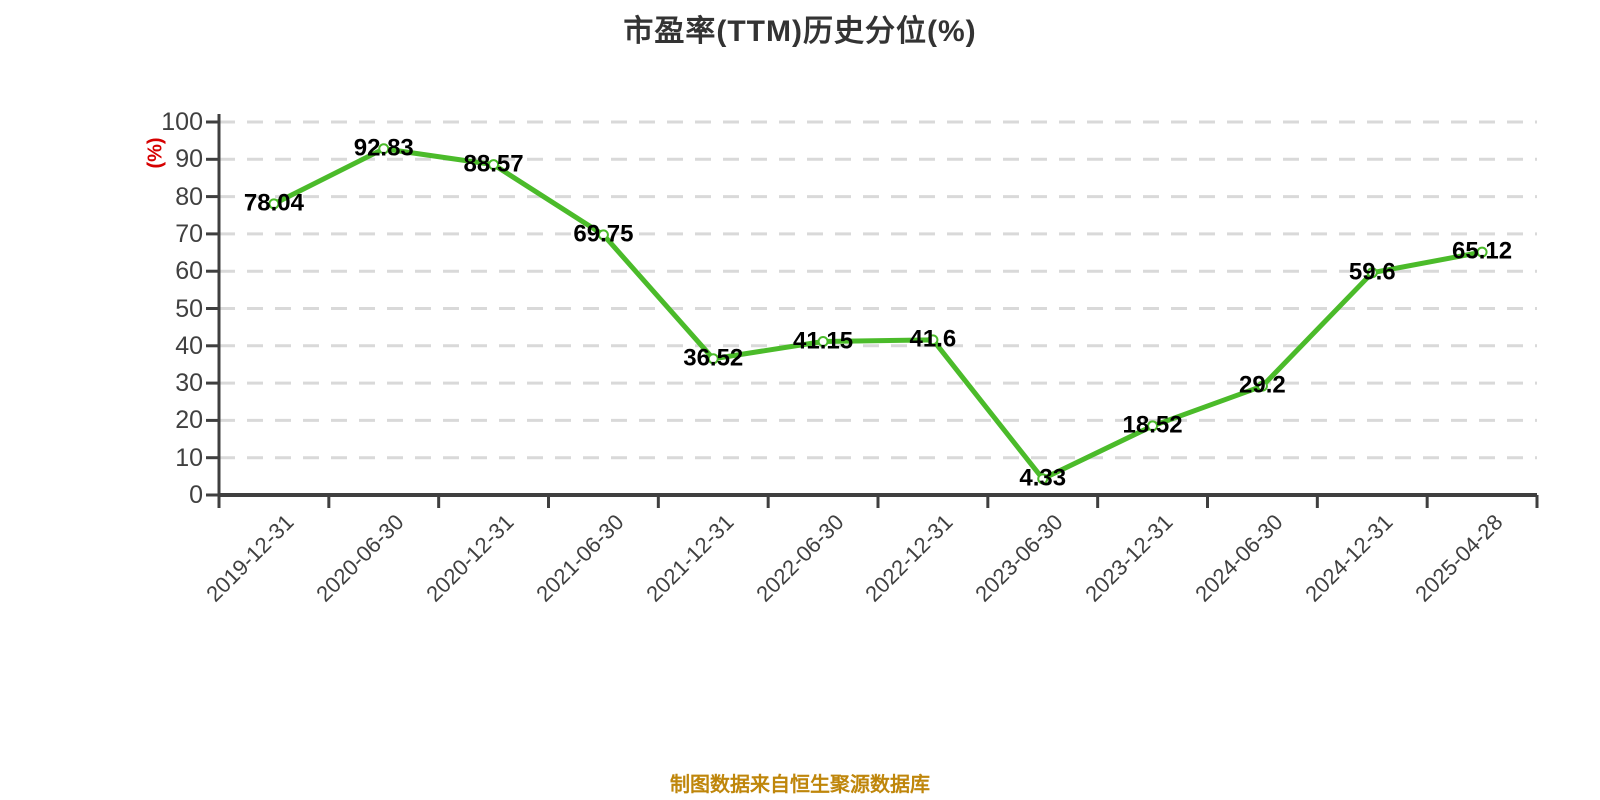 The image size is (1600, 800). I want to click on data-point-label: 36.52, so click(713, 358).